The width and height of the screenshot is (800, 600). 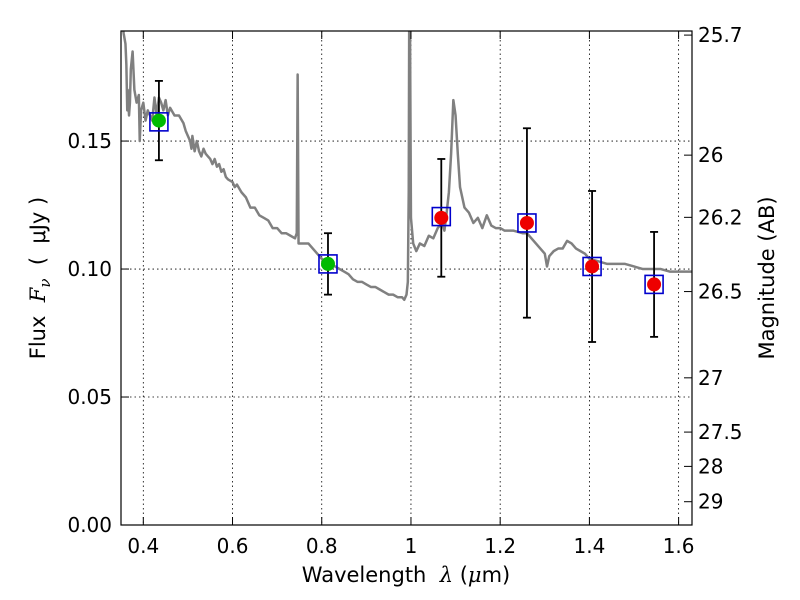 What do you see at coordinates (720, 217) in the screenshot?
I see `y2-tick-label: 26.2` at bounding box center [720, 217].